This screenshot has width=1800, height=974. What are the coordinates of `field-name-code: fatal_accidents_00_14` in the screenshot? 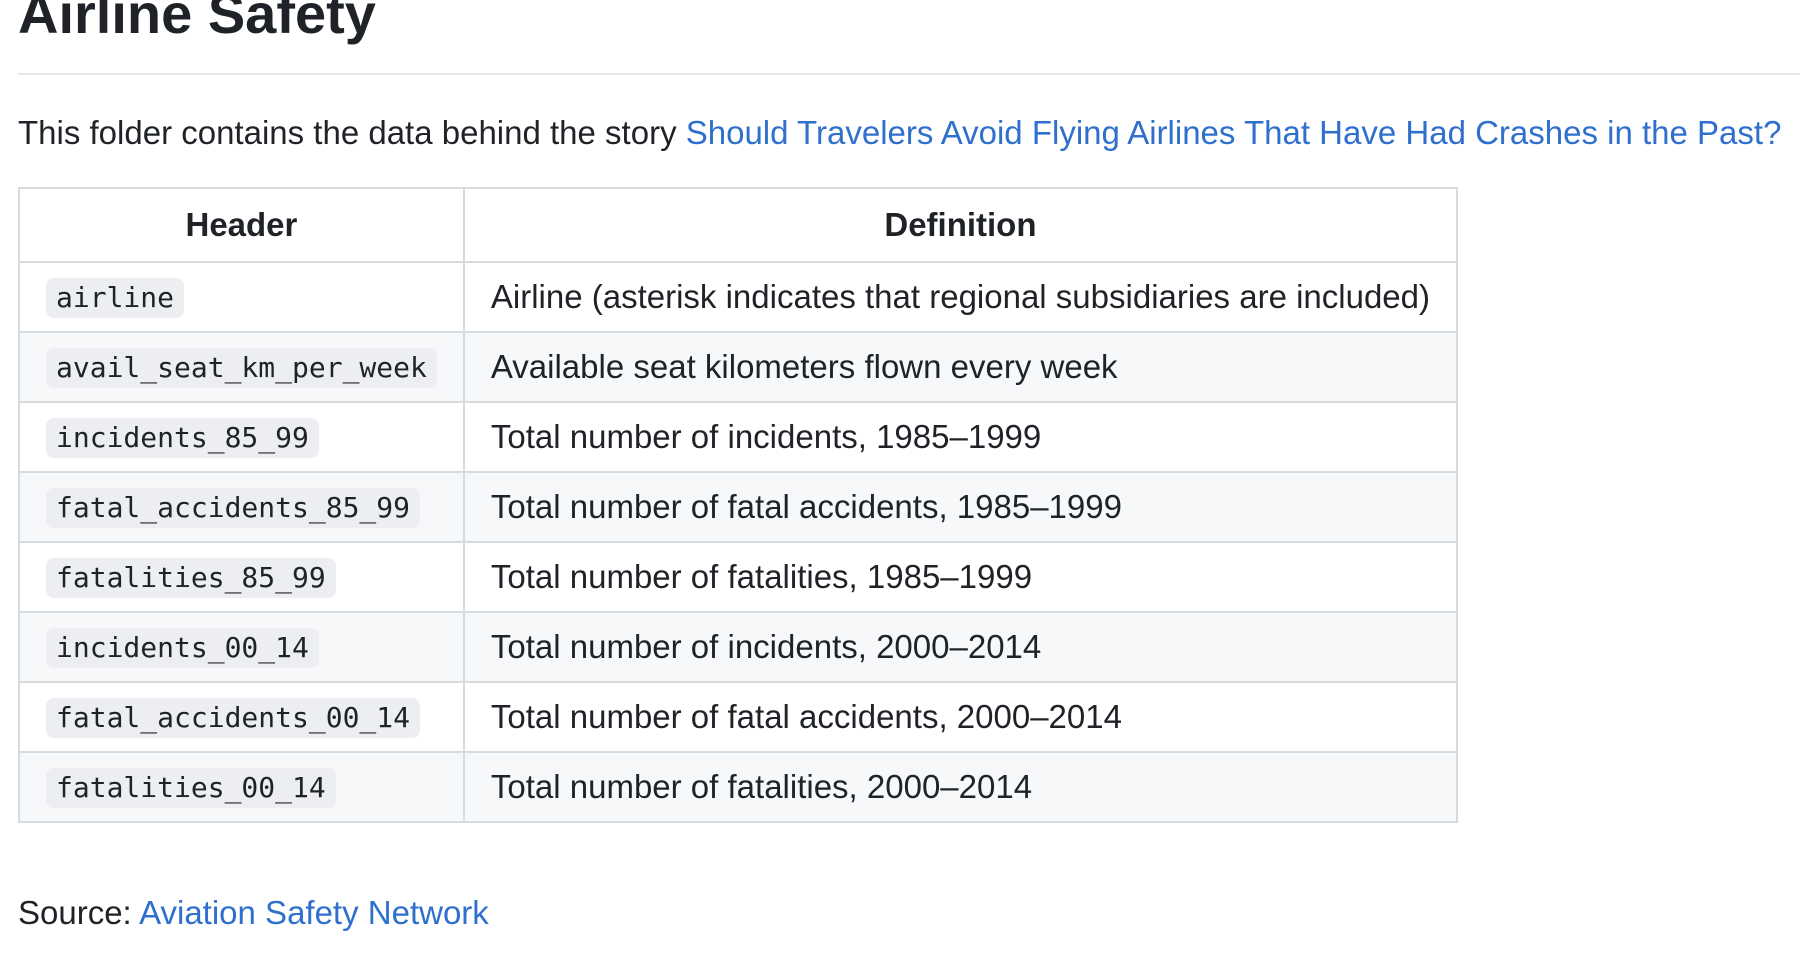 It's located at (233, 717).